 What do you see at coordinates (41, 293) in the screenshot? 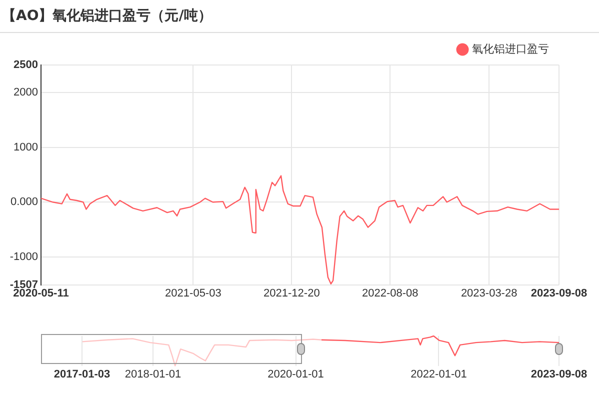
I see `x-tick-label: 2020-05-11` at bounding box center [41, 293].